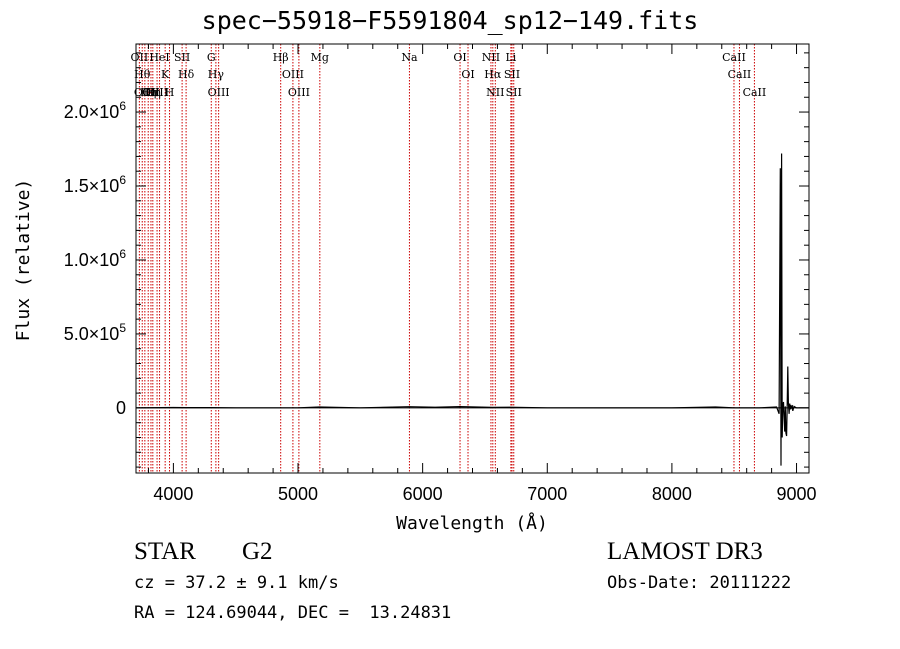 The image size is (900, 649). Describe the element at coordinates (211, 57) in the screenshot. I see `spectral-line-label-12: G` at that location.